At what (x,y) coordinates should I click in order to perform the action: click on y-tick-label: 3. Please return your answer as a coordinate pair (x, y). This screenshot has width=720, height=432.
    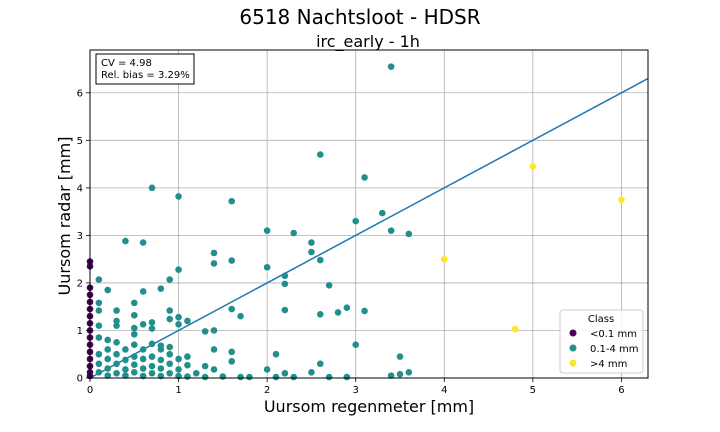
    Looking at the image, I should click on (80, 236).